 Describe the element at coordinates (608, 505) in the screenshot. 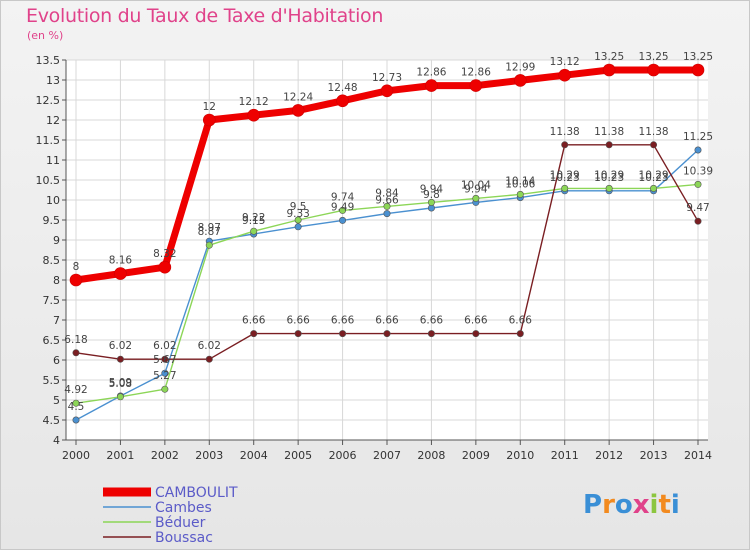

I see `logo-letter: r` at that location.